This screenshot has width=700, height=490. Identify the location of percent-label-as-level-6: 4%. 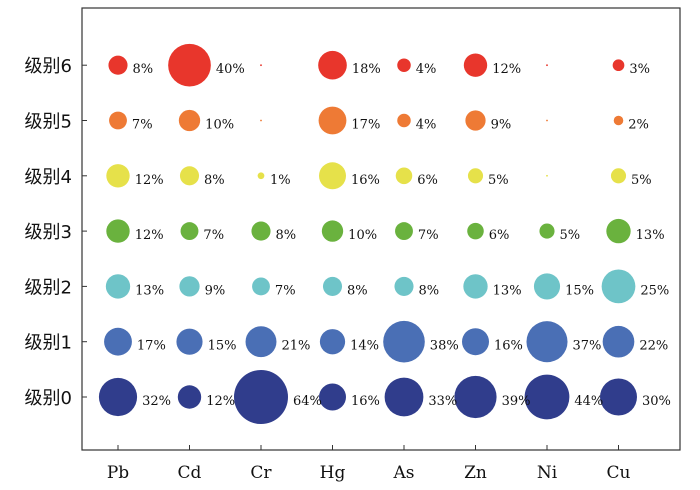
(426, 69).